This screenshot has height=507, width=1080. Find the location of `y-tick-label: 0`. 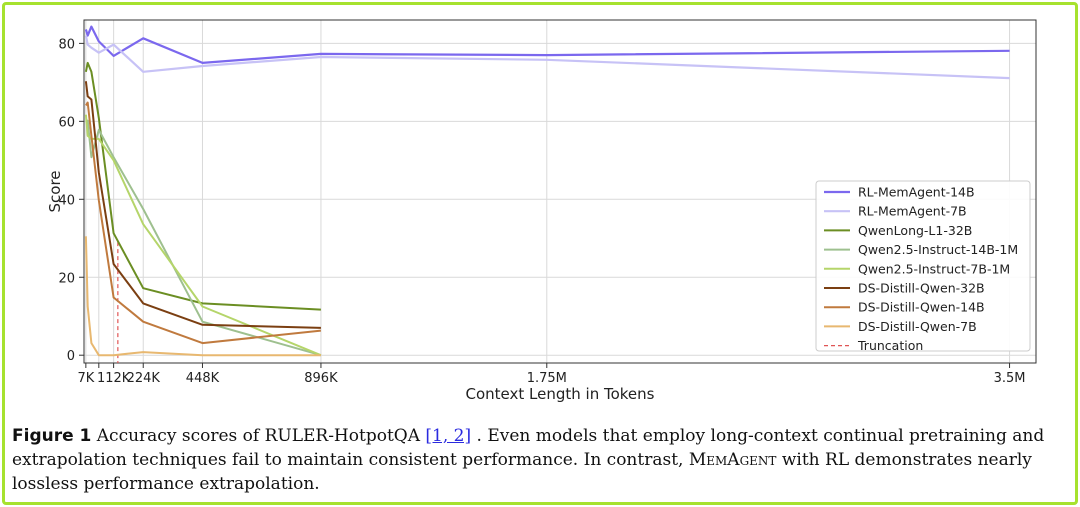

y-tick-label: 0 is located at coordinates (71, 356).